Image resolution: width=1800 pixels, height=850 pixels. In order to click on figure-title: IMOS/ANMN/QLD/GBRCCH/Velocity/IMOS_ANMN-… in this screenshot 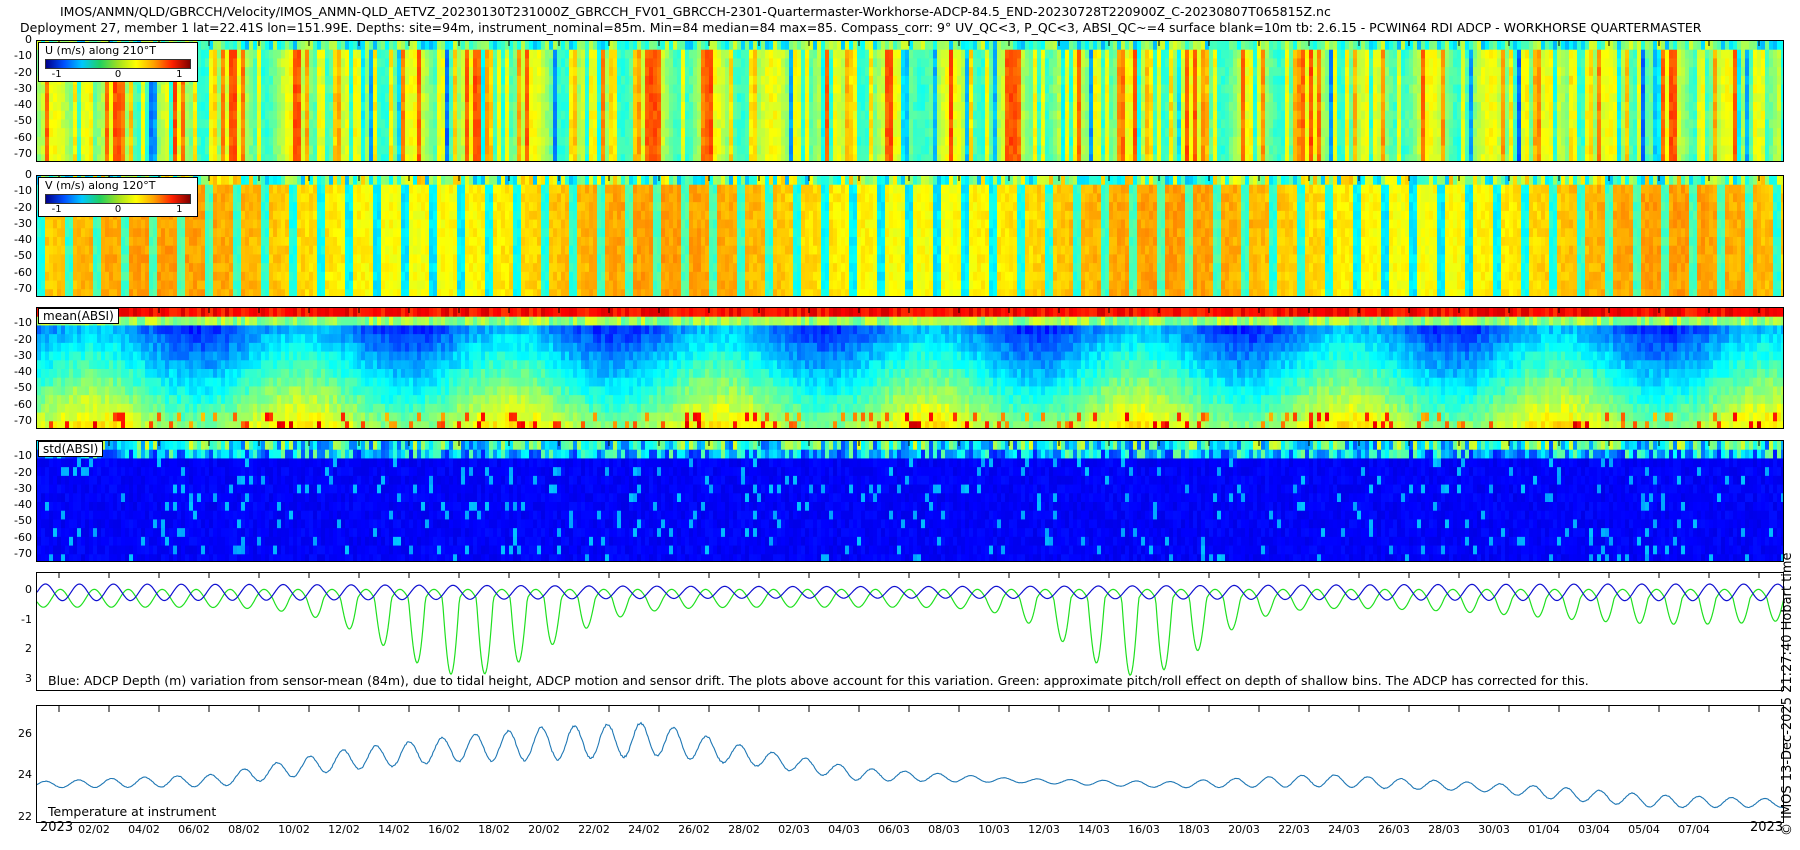, I will do `click(695, 11)`.